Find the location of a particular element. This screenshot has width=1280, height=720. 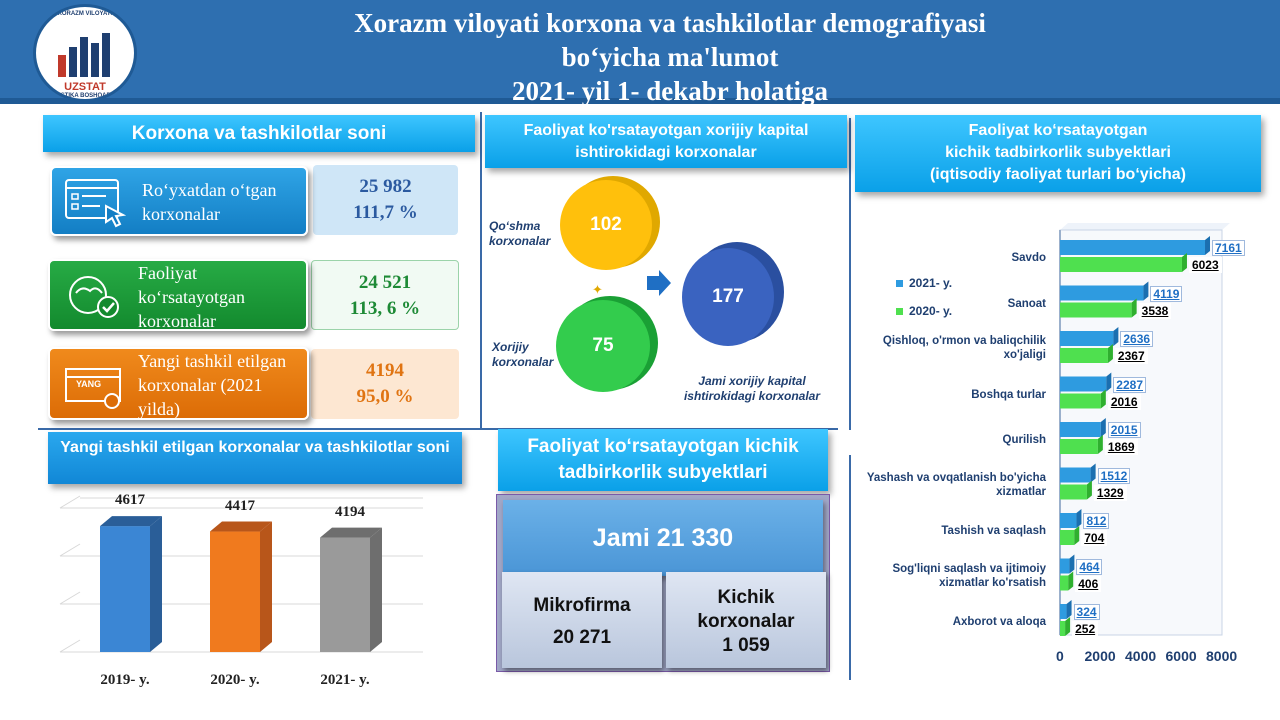

bar-value-label: 3538 is located at coordinates (1155, 310).